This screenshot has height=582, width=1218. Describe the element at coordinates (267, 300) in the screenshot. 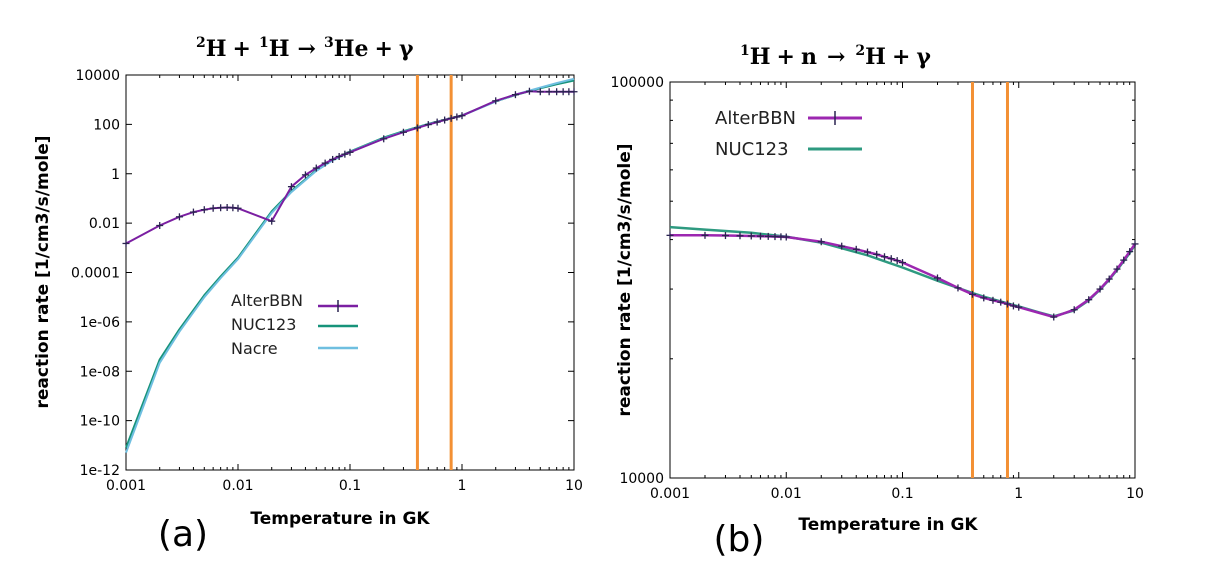

I see `legend-a-alterbbn-label: AlterBBN` at that location.